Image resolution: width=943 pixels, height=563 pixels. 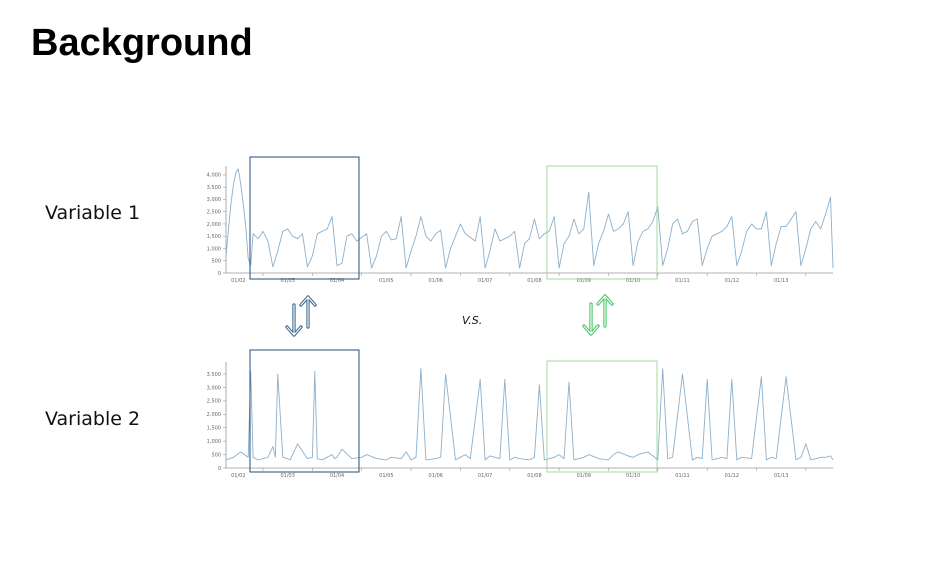 I want to click on variable-1-blue-highlight-box, so click(x=304, y=218).